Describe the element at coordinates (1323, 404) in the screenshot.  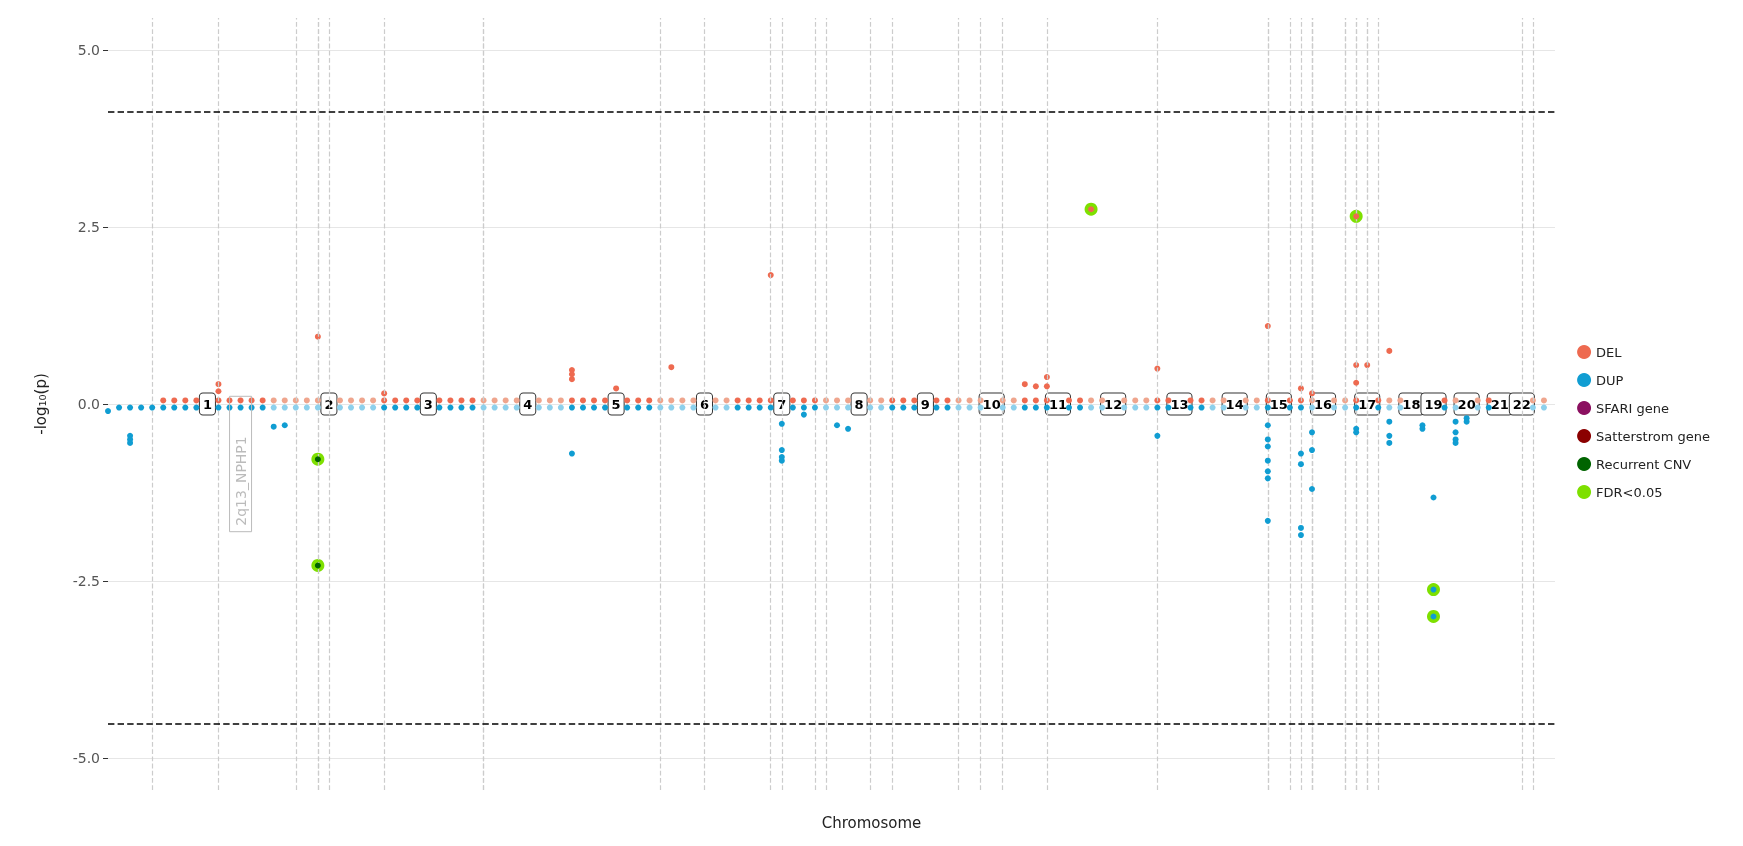
I see `x-tick-label: 16` at that location.